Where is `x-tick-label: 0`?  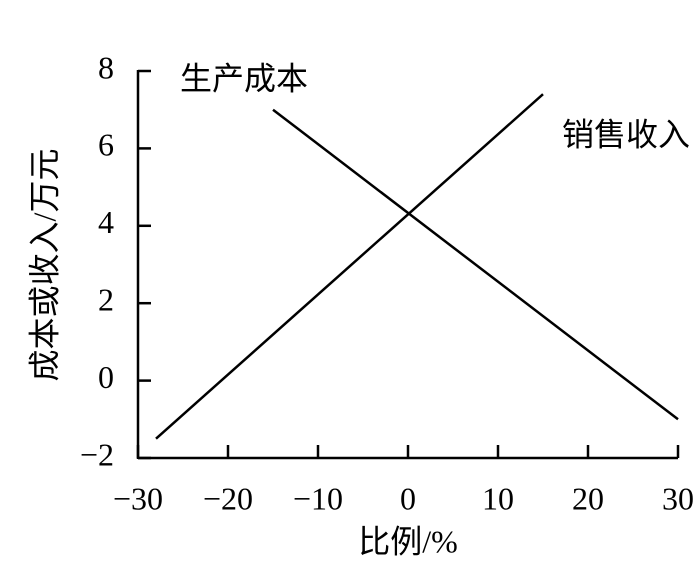 x-tick-label: 0 is located at coordinates (408, 498).